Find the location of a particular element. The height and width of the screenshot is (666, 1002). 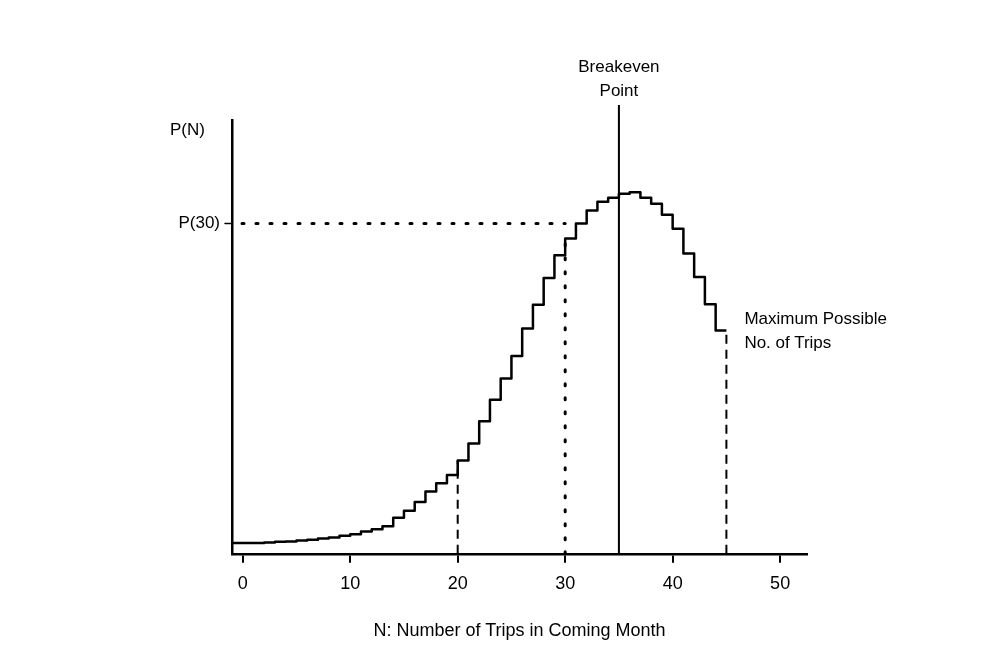

x-axis-title: N: Number of Trips in Coming Month is located at coordinates (519, 630).